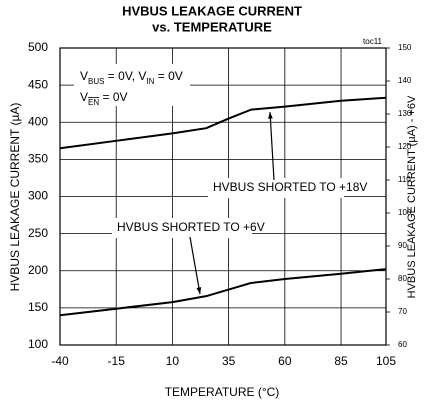 The width and height of the screenshot is (425, 405). What do you see at coordinates (38, 233) in the screenshot?
I see `y-tick-label: 250` at bounding box center [38, 233].